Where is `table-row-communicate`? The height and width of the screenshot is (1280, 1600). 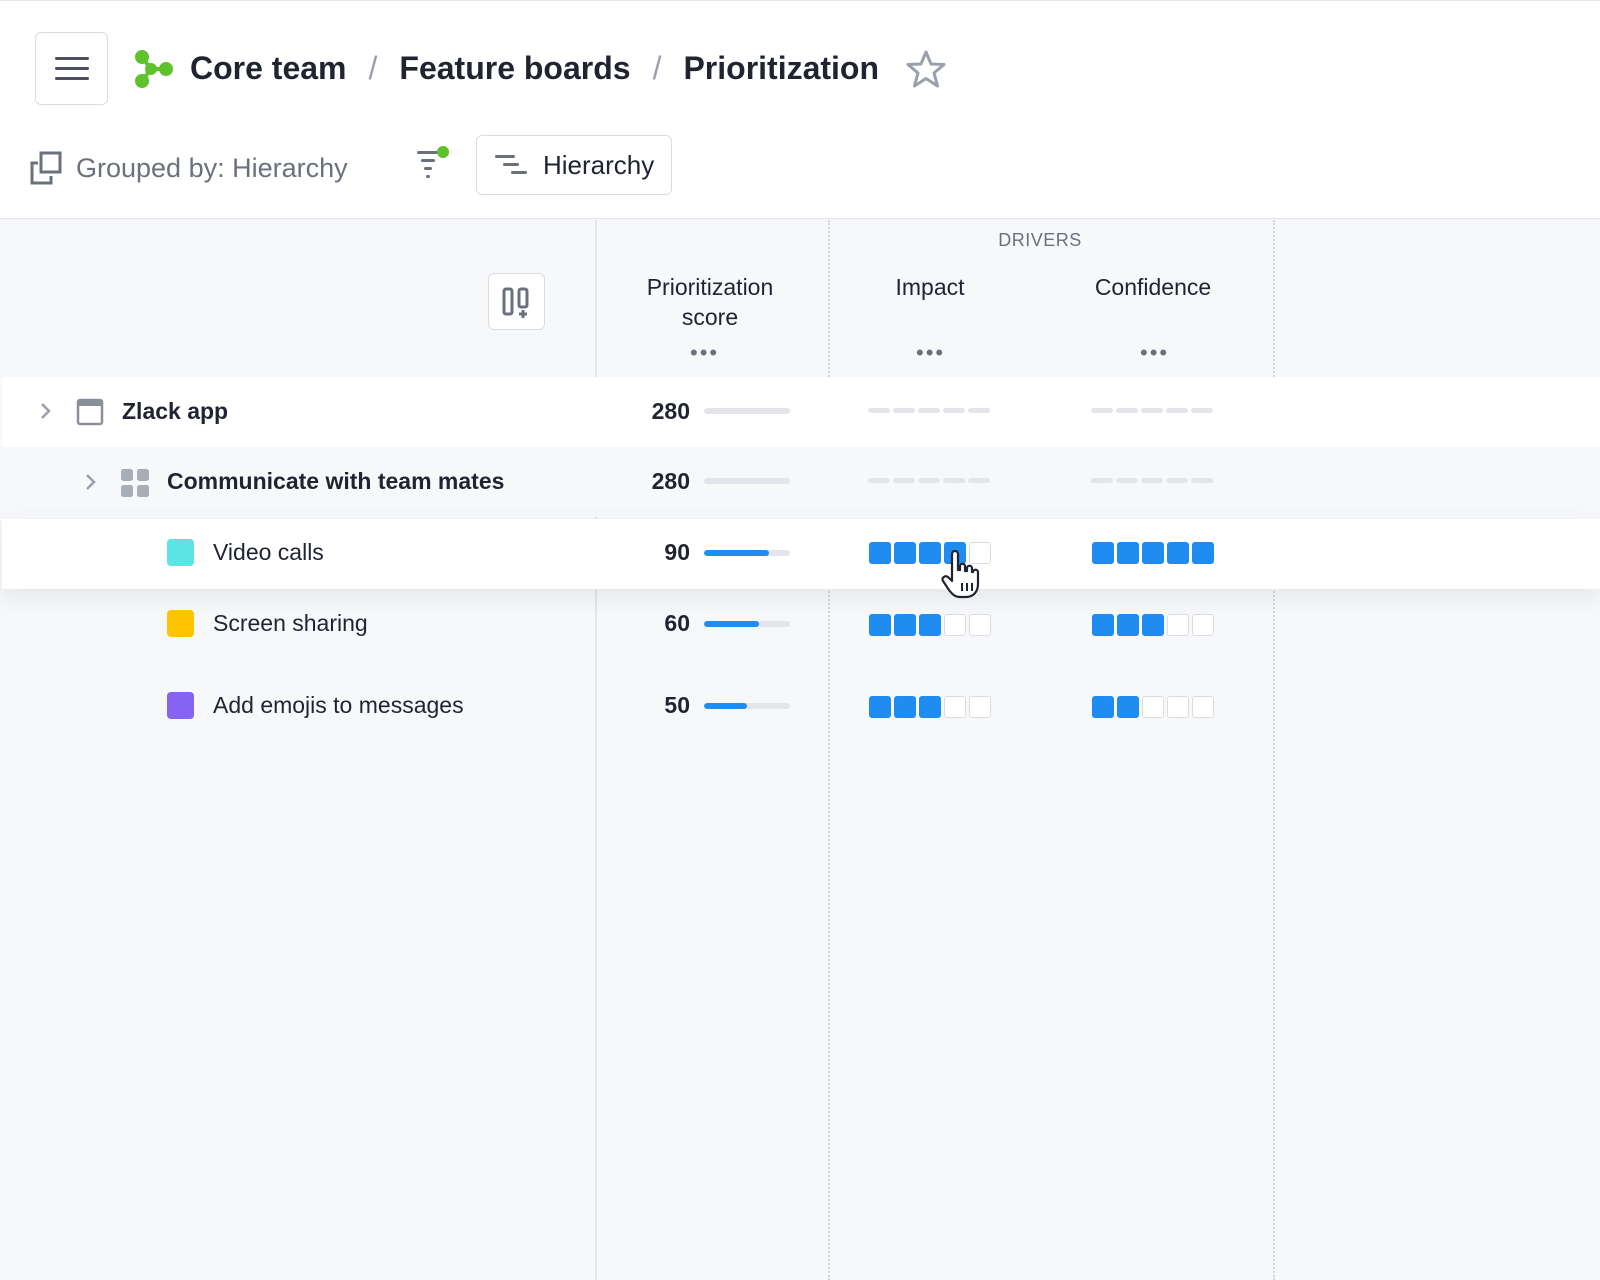
table-row-communicate is located at coordinates (801, 482).